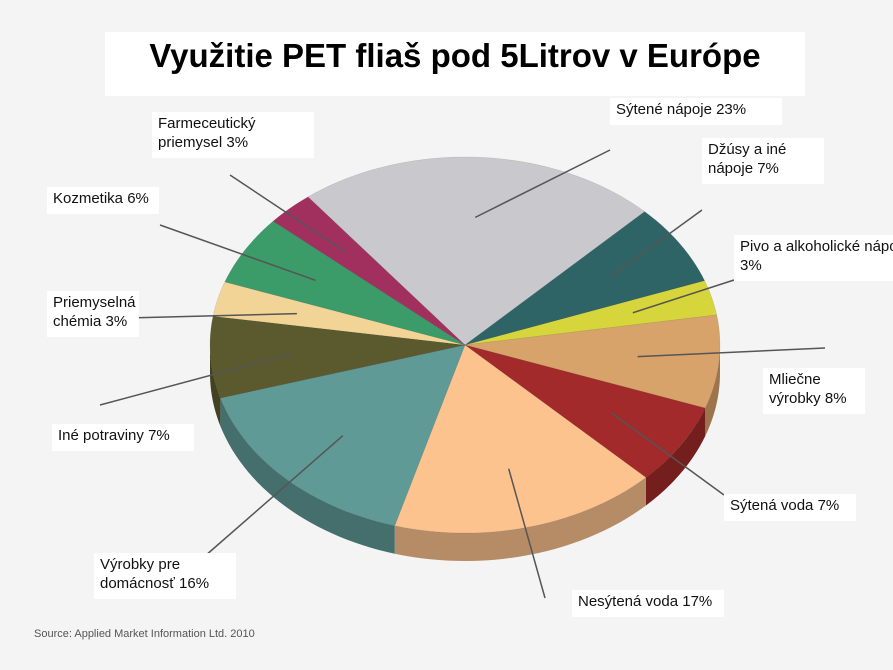 The height and width of the screenshot is (670, 893). I want to click on slice-label: Mliečne výrobky 8%, so click(814, 391).